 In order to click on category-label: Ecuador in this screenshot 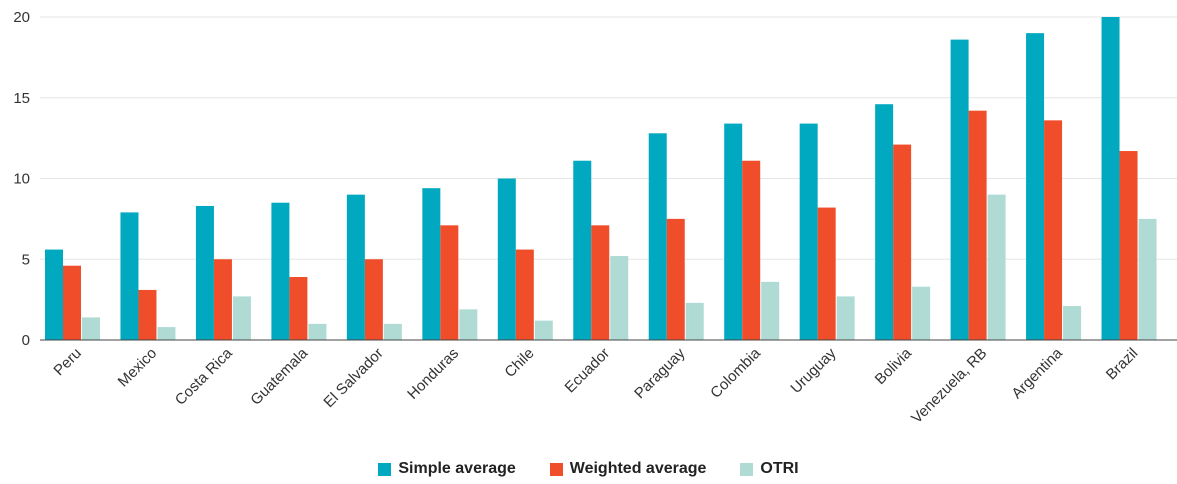, I will do `click(588, 371)`.